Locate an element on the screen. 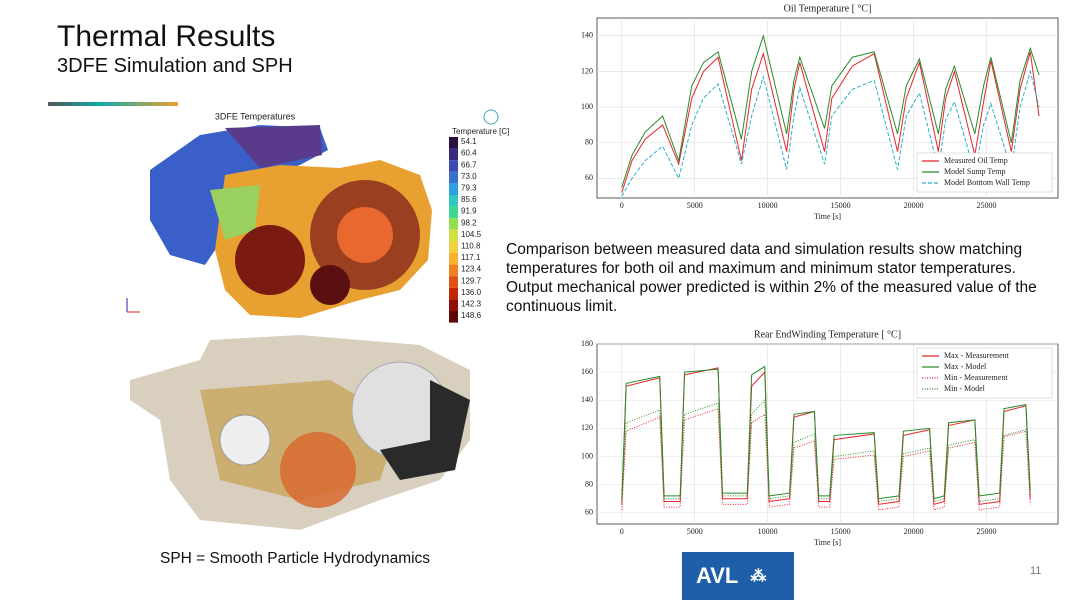 Image resolution: width=1080 pixels, height=608 pixels. colorbar-label: 98.2 is located at coordinates (469, 222).